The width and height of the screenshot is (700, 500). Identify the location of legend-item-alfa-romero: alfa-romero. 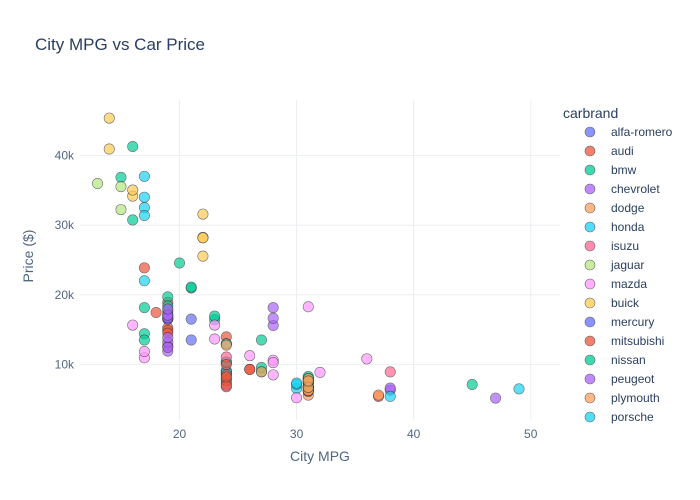
(628, 132).